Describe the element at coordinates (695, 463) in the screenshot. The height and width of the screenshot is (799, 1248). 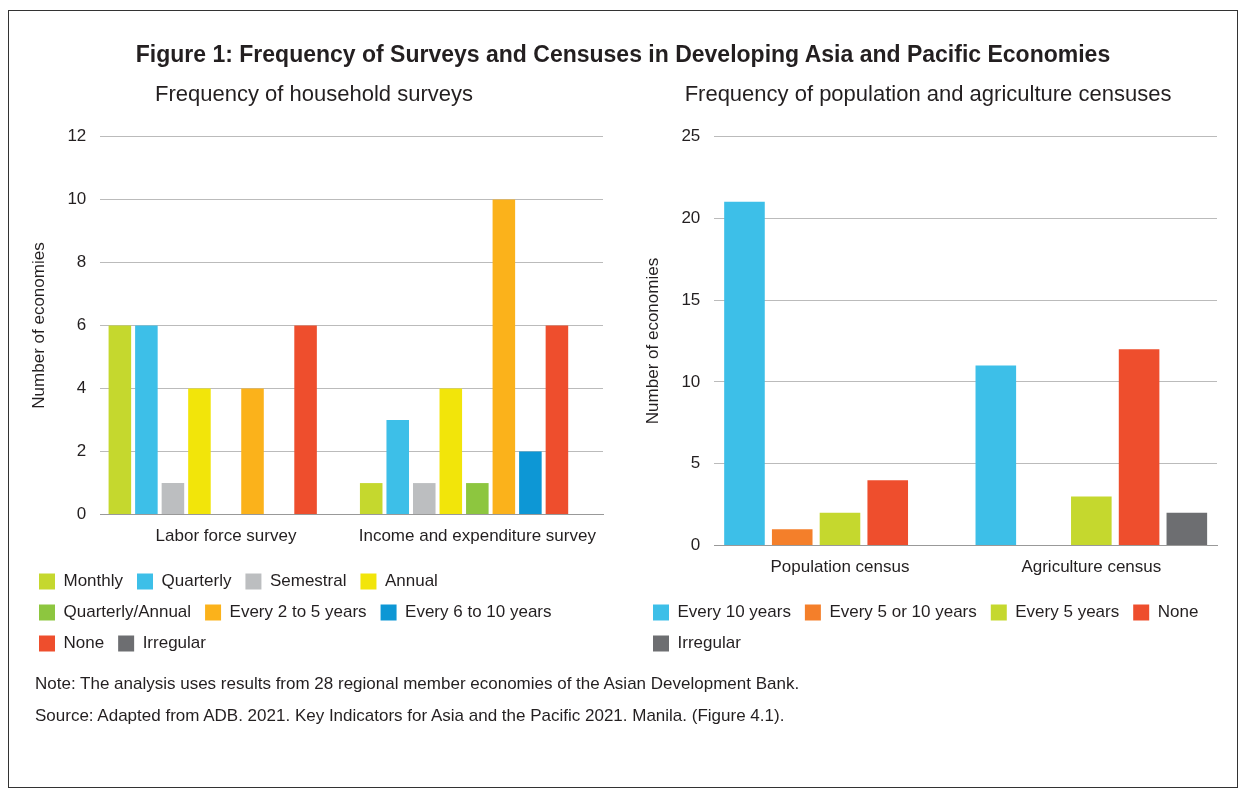
I see `y-tick-label: 5` at that location.